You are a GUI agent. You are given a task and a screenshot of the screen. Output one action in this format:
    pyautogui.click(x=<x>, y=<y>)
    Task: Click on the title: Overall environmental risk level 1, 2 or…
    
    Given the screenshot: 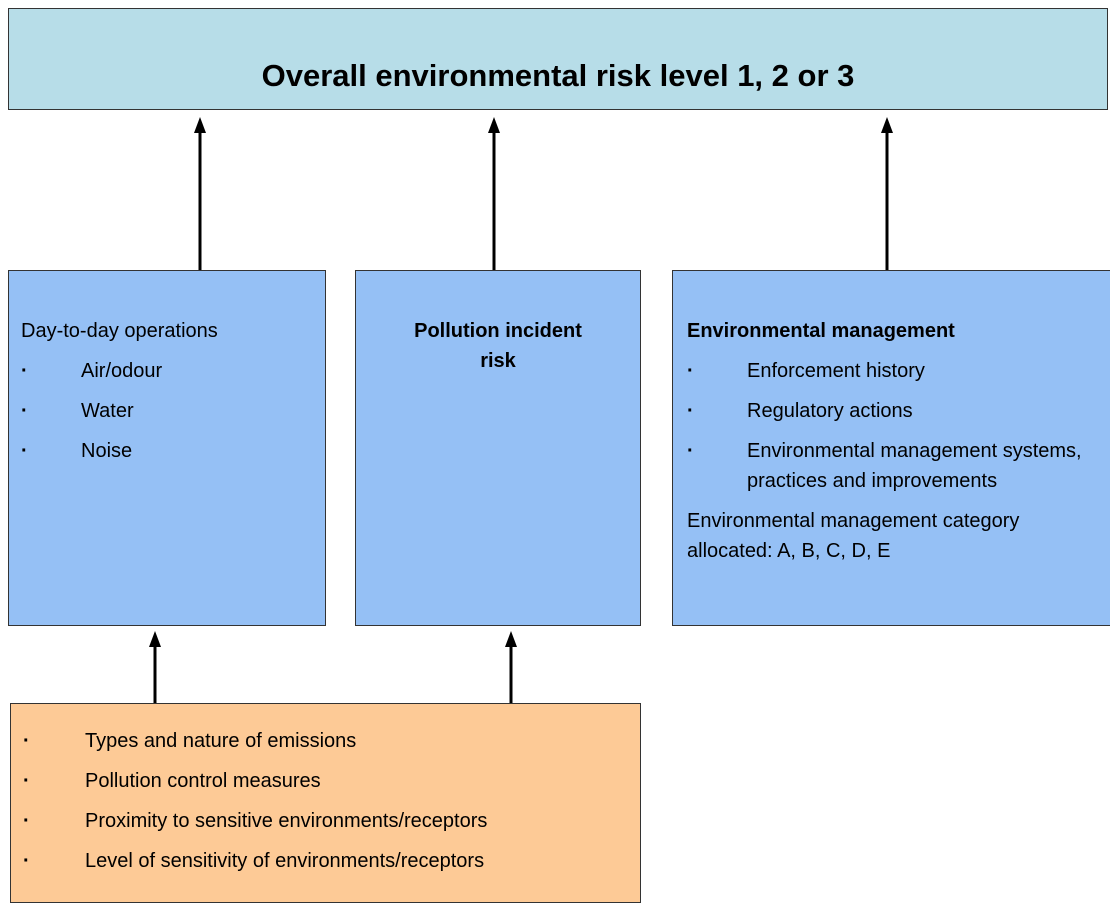 What is the action you would take?
    pyautogui.click(x=558, y=75)
    